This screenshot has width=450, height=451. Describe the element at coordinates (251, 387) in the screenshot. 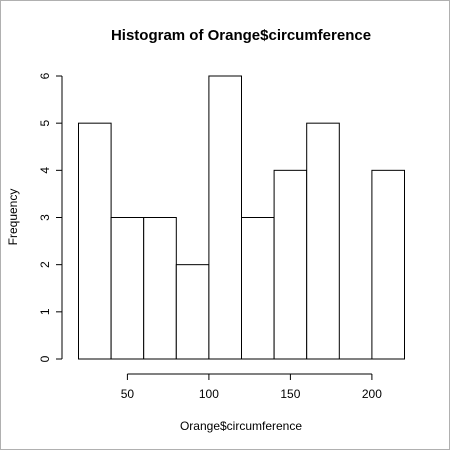

I see `x-axis: 50 100 150 200` at that location.